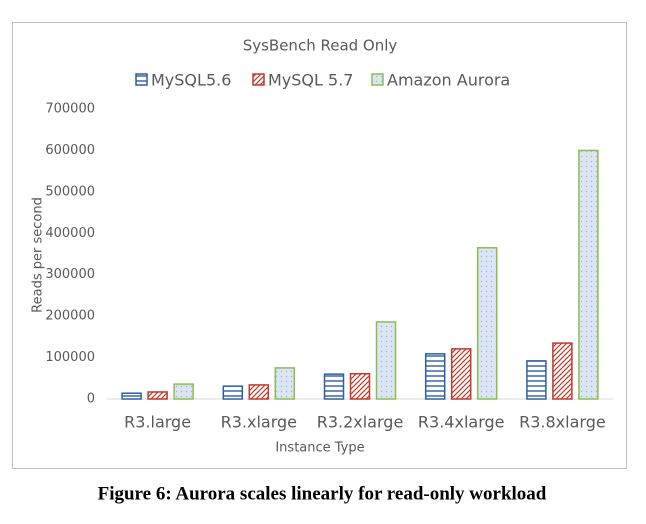  Describe the element at coordinates (70, 274) in the screenshot. I see `y-tick-label: 300000` at that location.